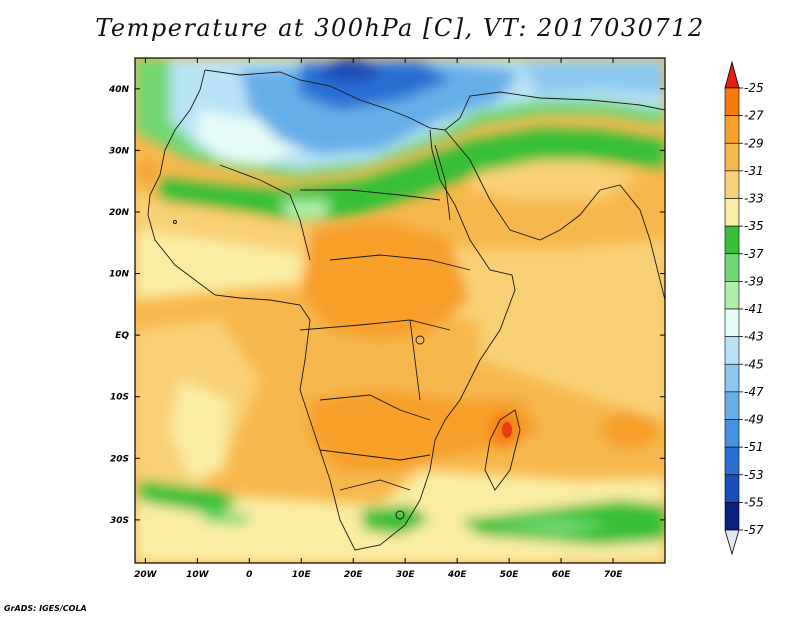 The height and width of the screenshot is (618, 800). Describe the element at coordinates (119, 521) in the screenshot. I see `lat-tick-label: 30S` at that location.